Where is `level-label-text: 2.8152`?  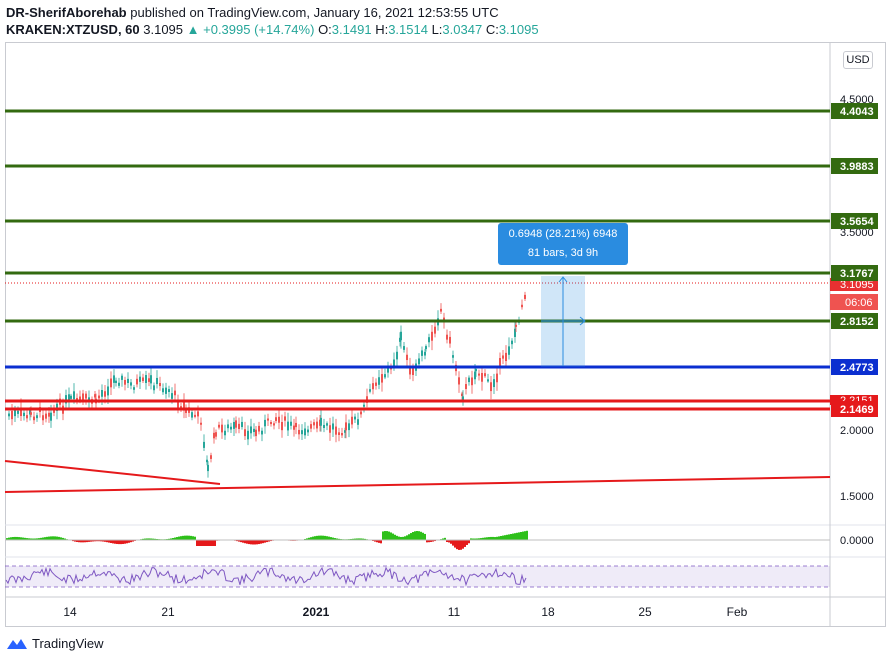 level-label-text: 2.8152 is located at coordinates (857, 322).